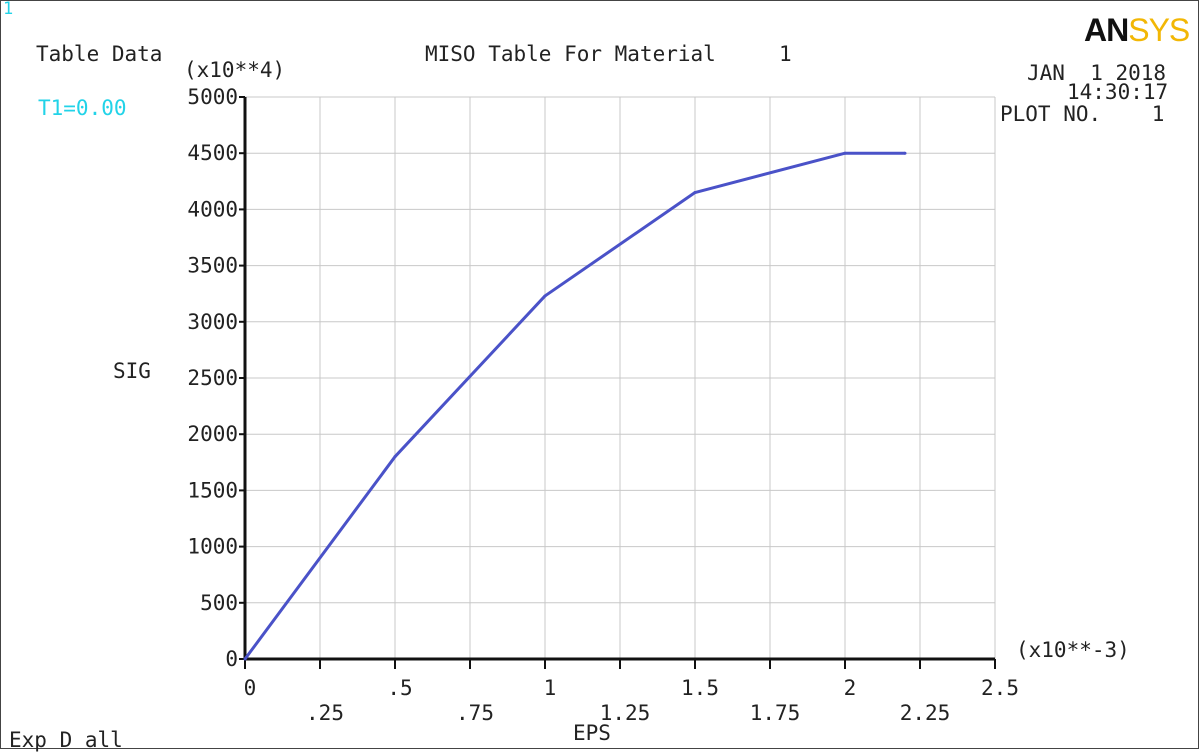 This screenshot has height=752, width=1199. Describe the element at coordinates (235, 70) in the screenshot. I see `y-multiplier: (x10**4)` at that location.